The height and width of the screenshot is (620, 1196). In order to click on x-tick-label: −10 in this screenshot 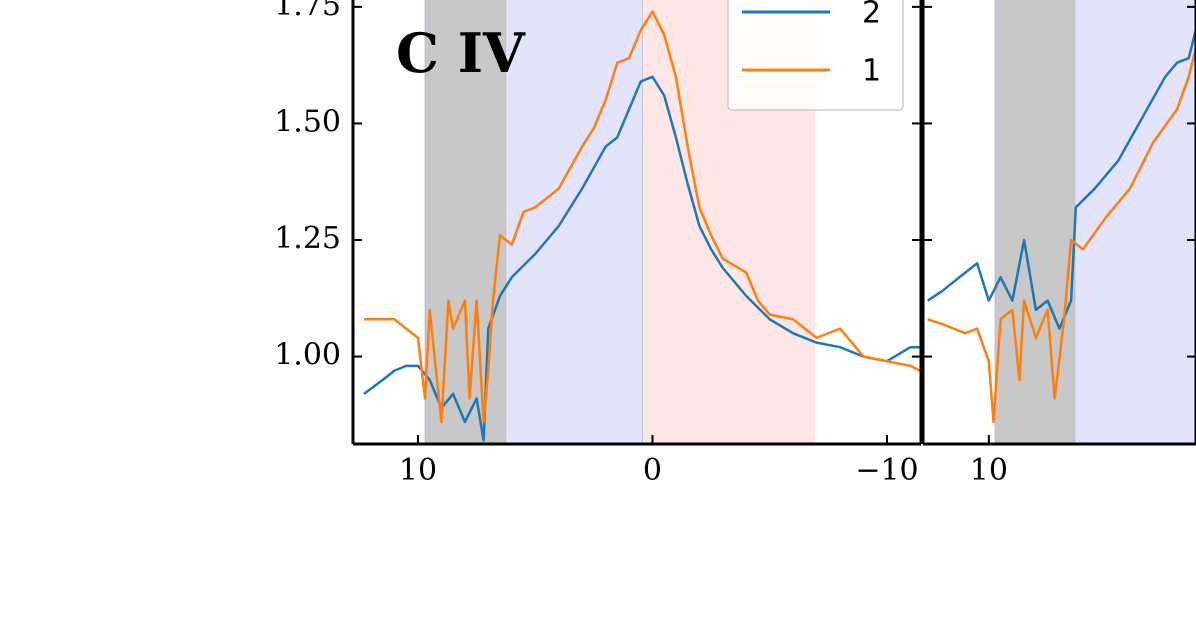, I will do `click(886, 470)`.